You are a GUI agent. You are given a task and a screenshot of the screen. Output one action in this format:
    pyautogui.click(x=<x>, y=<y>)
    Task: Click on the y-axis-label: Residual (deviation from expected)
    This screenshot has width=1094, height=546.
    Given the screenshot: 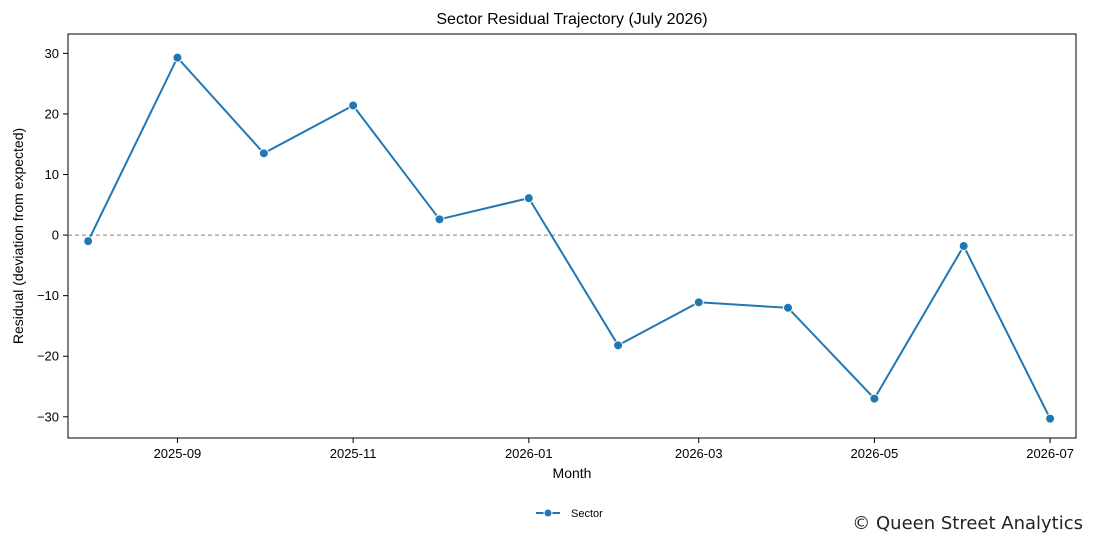 What is the action you would take?
    pyautogui.click(x=18, y=236)
    